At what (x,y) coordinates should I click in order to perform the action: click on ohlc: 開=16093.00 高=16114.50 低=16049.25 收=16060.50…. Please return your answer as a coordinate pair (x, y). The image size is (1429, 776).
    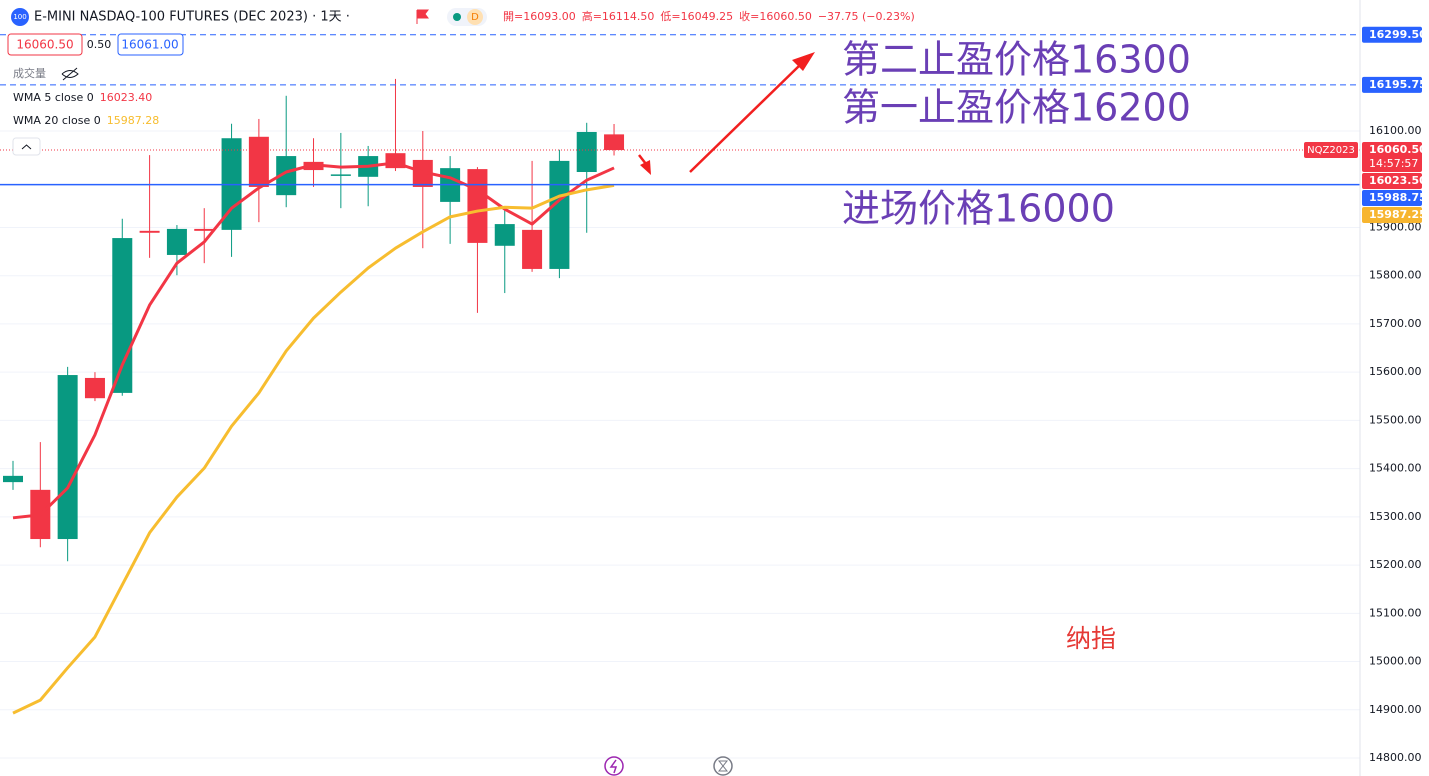
    Looking at the image, I should click on (709, 16).